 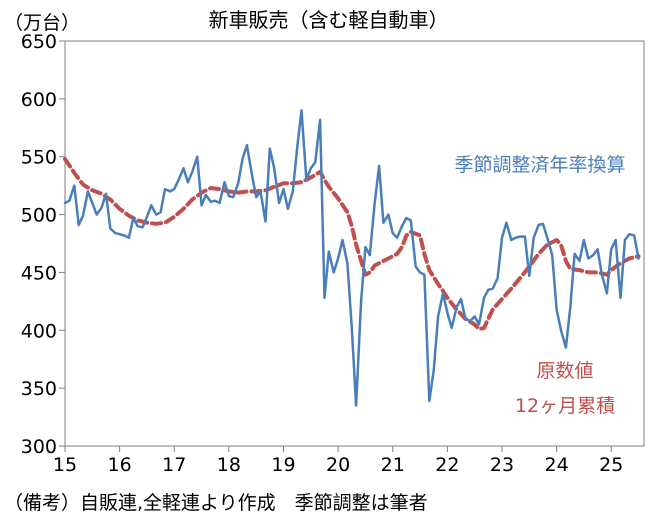 I want to click on y-tick-label: 600, so click(x=39, y=100).